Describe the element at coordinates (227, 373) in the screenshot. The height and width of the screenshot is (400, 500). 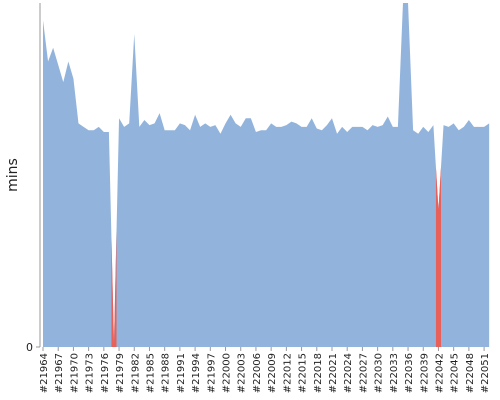
I see `x-tick-label: #22000` at that location.